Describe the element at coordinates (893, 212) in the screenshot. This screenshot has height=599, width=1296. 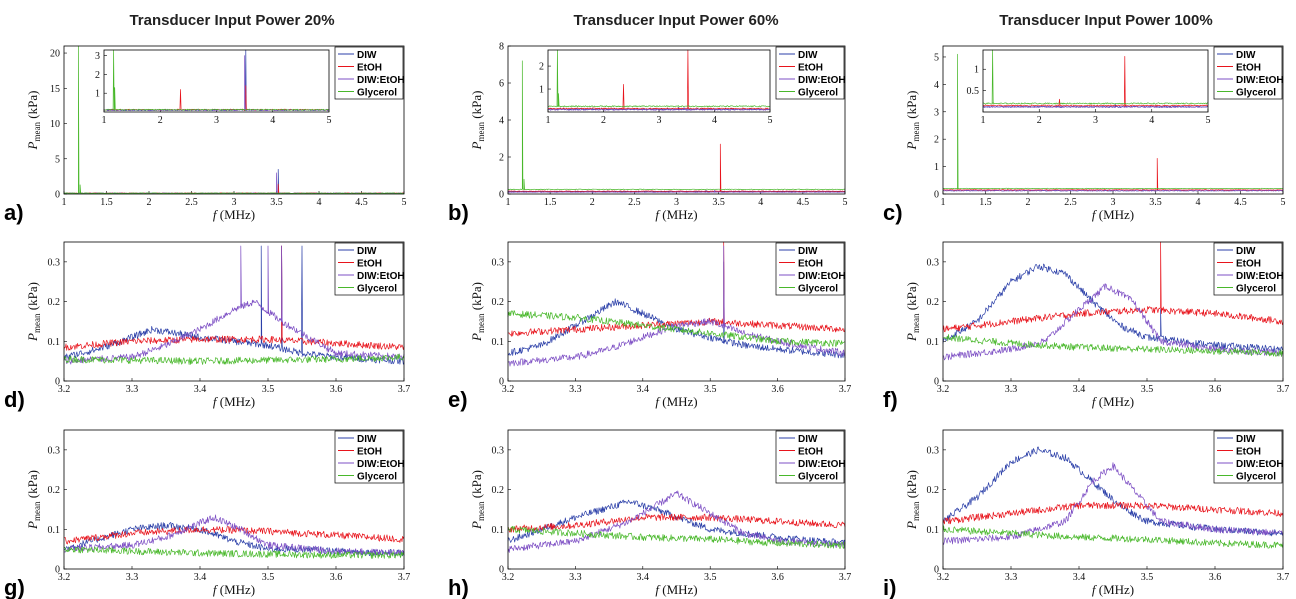
I see `panel-label: c)` at that location.